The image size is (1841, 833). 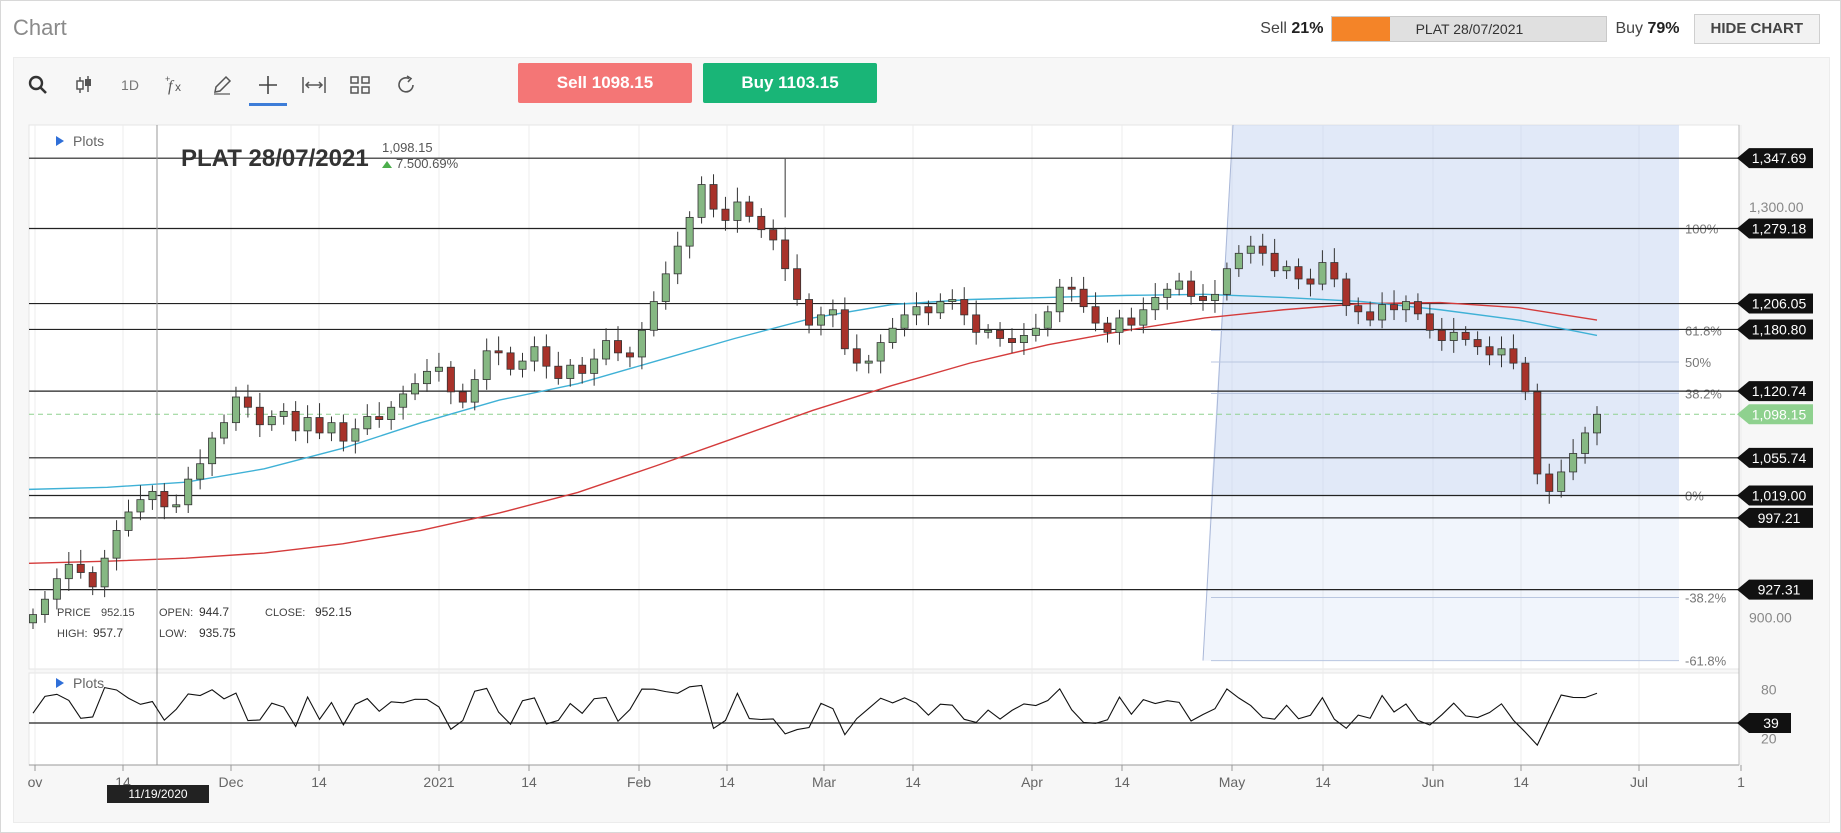 I want to click on x-tick-label: Jul, so click(x=1639, y=782).